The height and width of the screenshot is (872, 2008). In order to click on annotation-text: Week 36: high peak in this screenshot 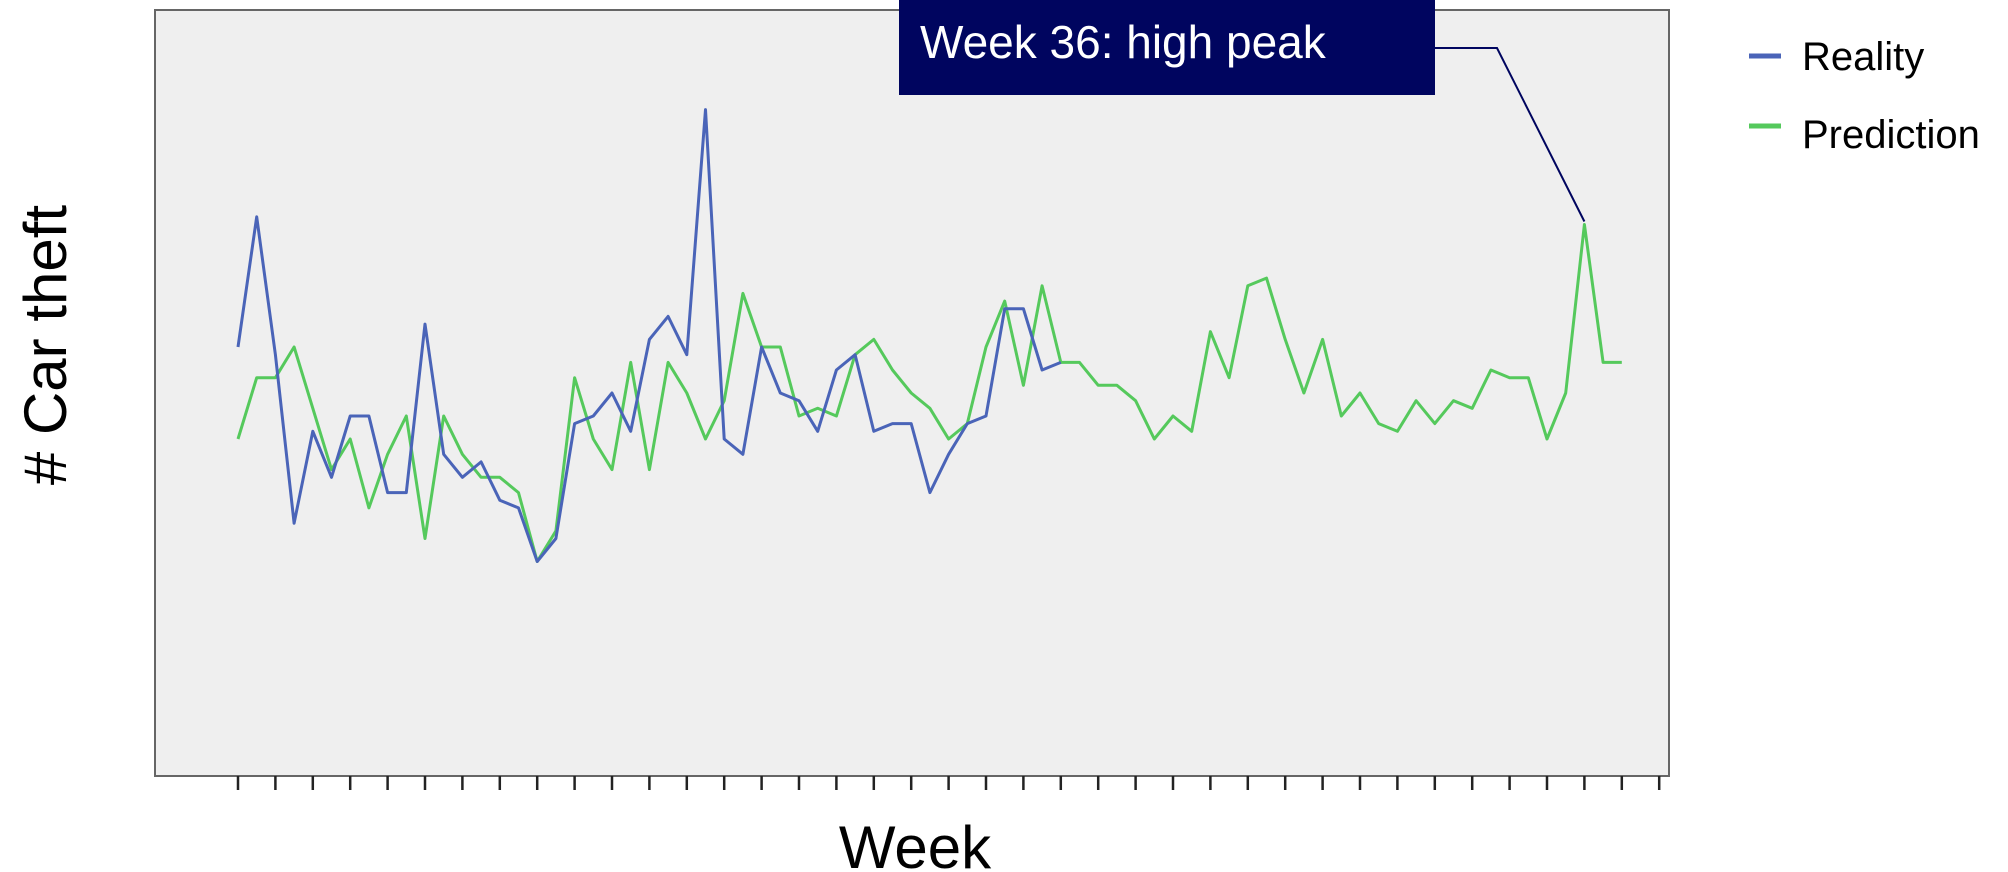, I will do `click(1123, 42)`.